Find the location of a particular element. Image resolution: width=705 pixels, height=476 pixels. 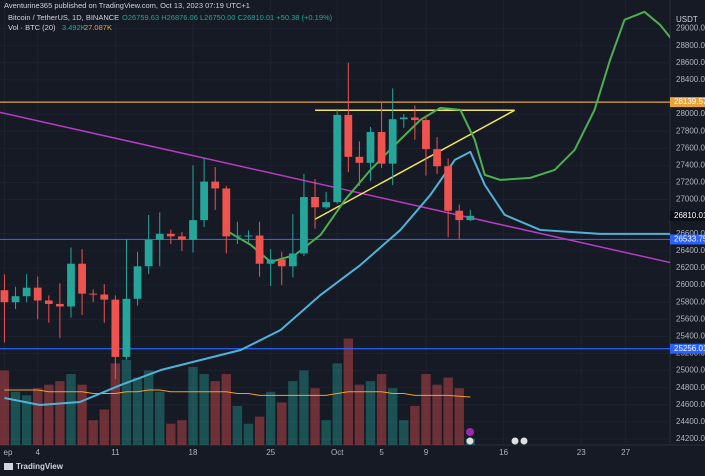

y-tick-label: 27400.00 is located at coordinates (690, 164).